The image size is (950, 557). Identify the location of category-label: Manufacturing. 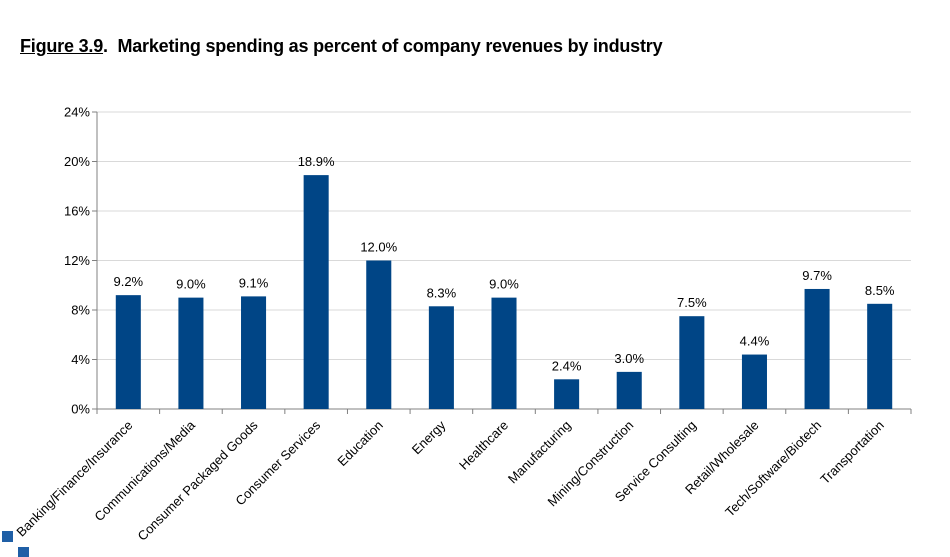
(539, 452).